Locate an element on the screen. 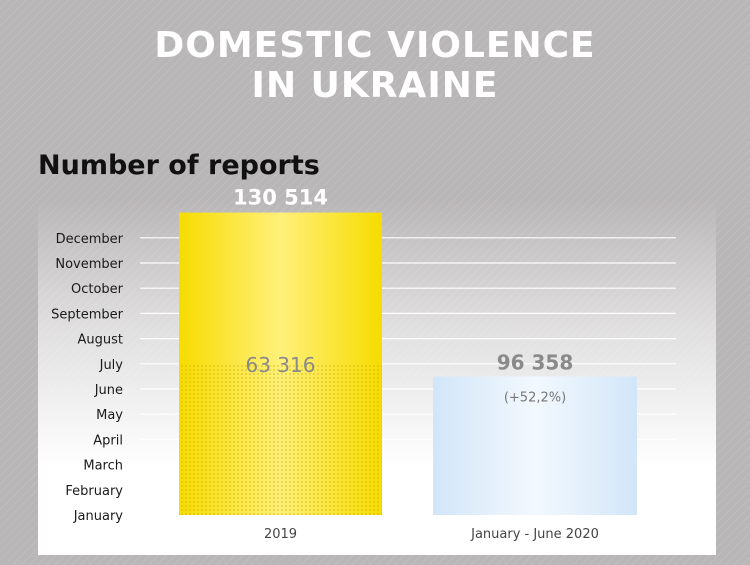 Image resolution: width=750 pixels, height=565 pixels. x-tick-label: 2019 is located at coordinates (280, 534).